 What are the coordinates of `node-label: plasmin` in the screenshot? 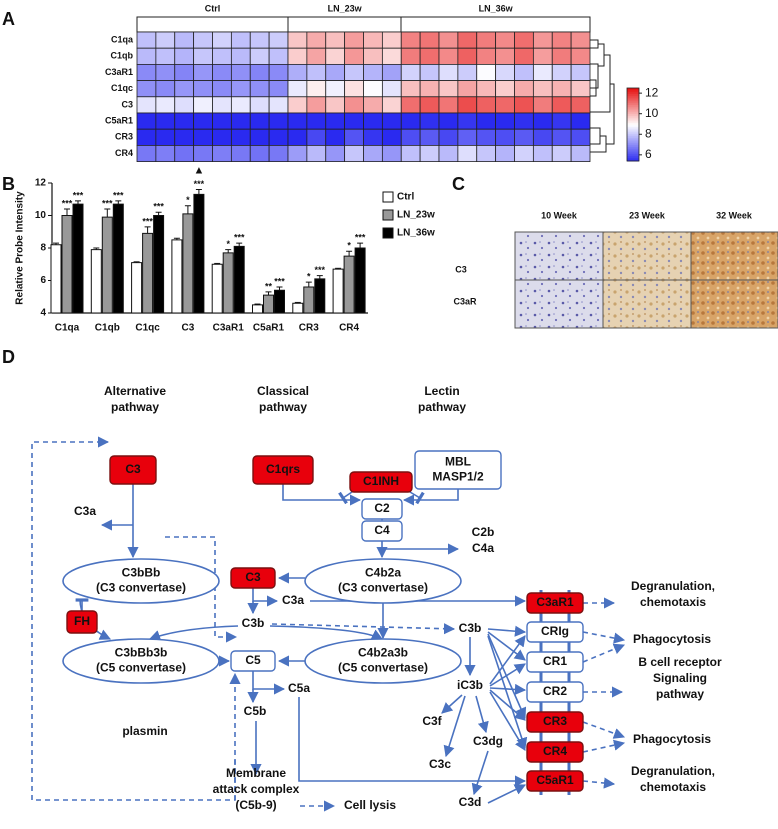 It's located at (144, 731).